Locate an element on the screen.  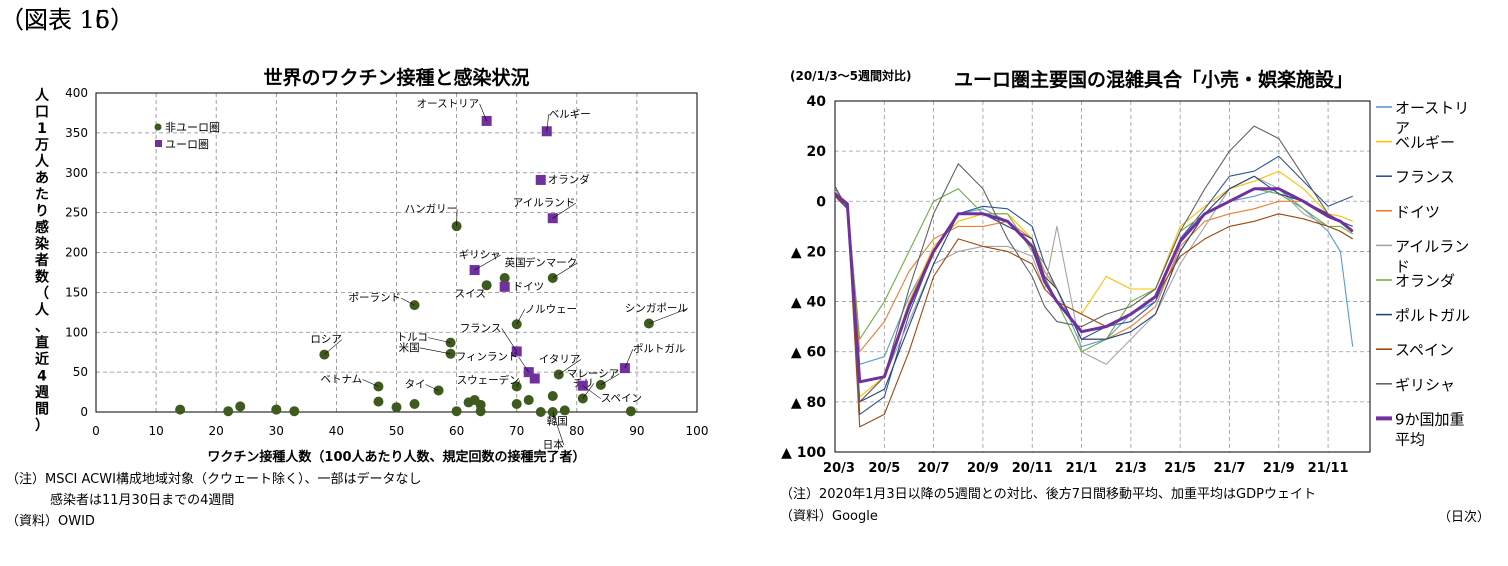
point-label: 日本 is located at coordinates (553, 444).